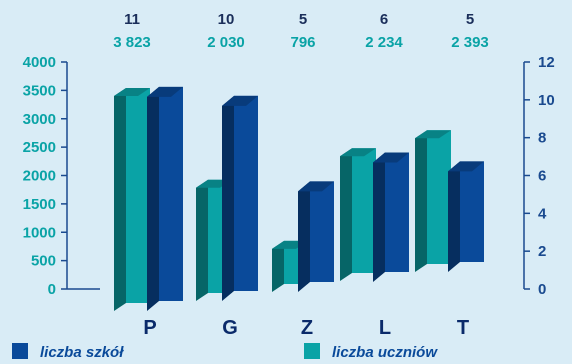 This screenshot has height=364, width=572. Describe the element at coordinates (312, 351) in the screenshot. I see `legend-swatch-students` at that location.